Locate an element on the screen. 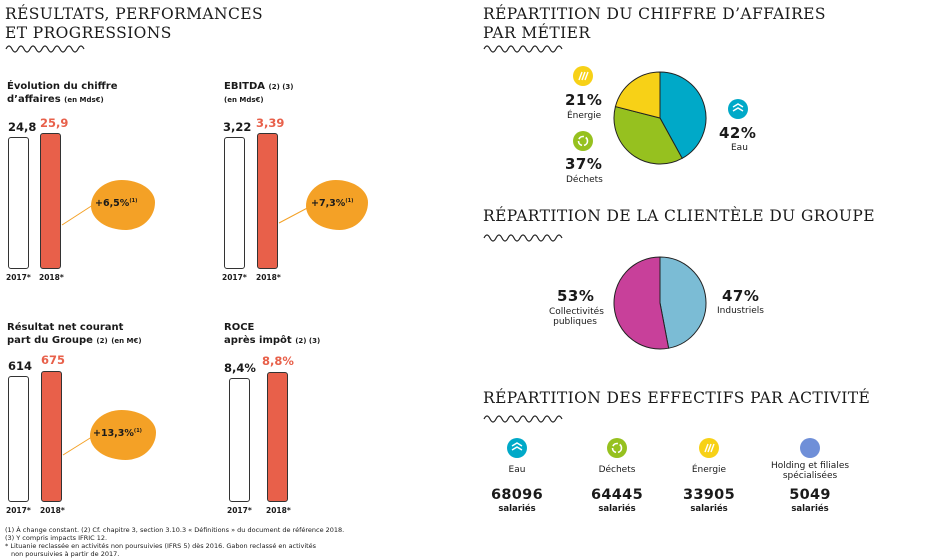 The image size is (936, 559). staff-energy-label: Énergie is located at coordinates (709, 470).